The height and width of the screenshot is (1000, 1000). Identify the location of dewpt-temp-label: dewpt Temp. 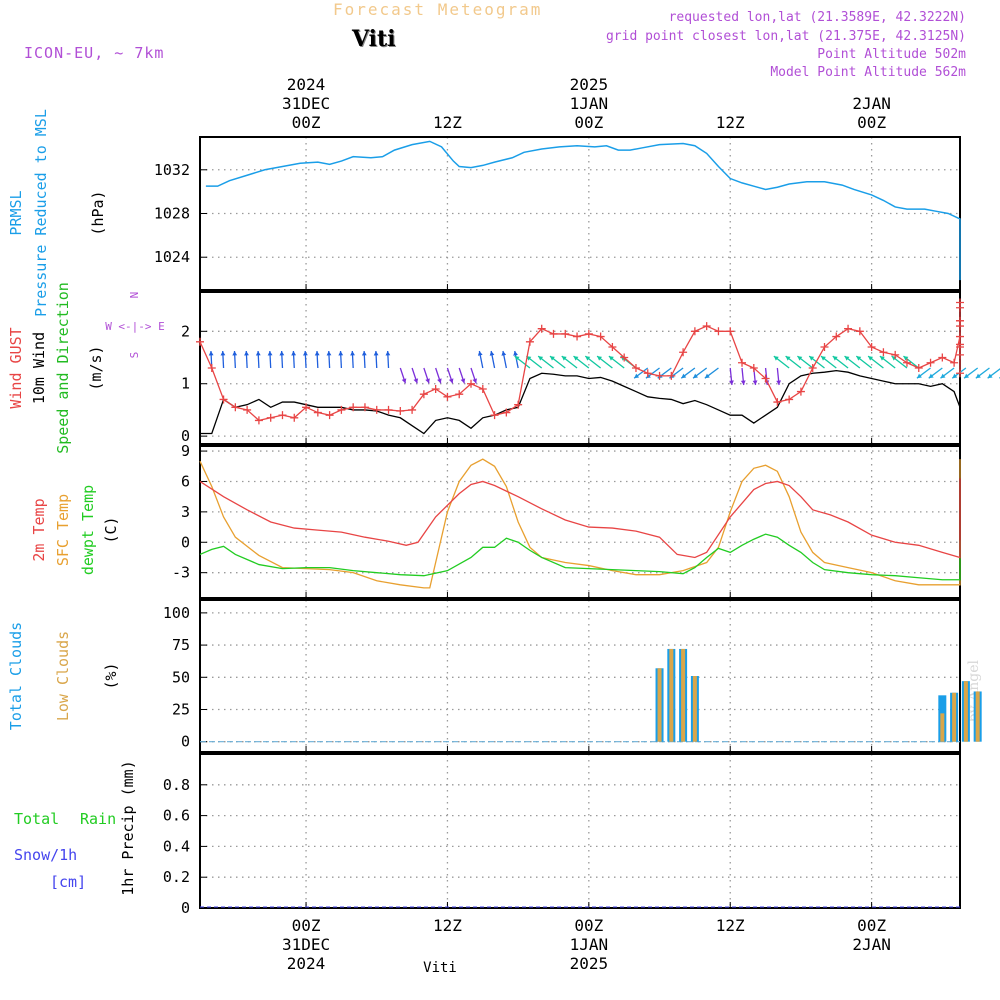
(88, 530).